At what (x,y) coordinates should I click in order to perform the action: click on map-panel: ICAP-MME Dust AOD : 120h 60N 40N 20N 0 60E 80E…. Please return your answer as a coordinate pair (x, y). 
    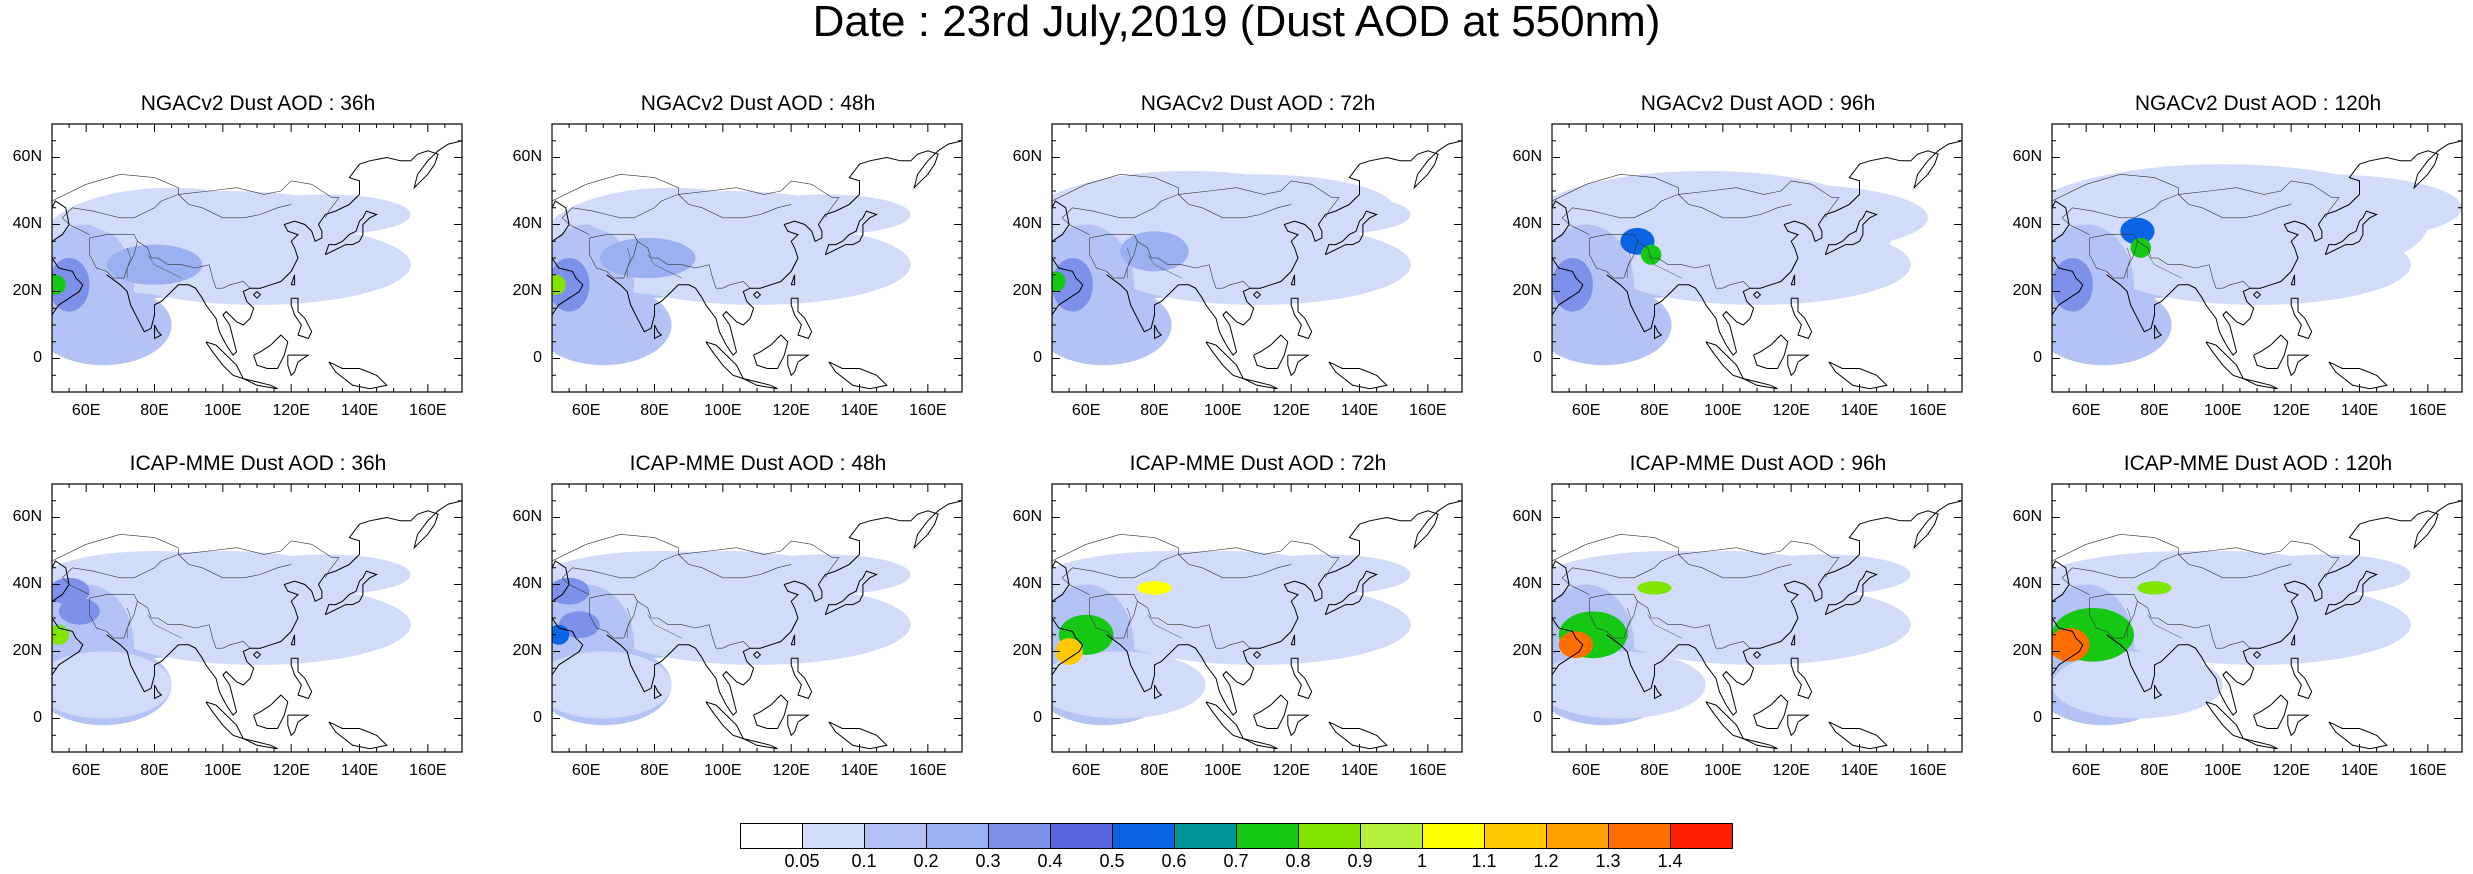
    Looking at the image, I should click on (2231, 627).